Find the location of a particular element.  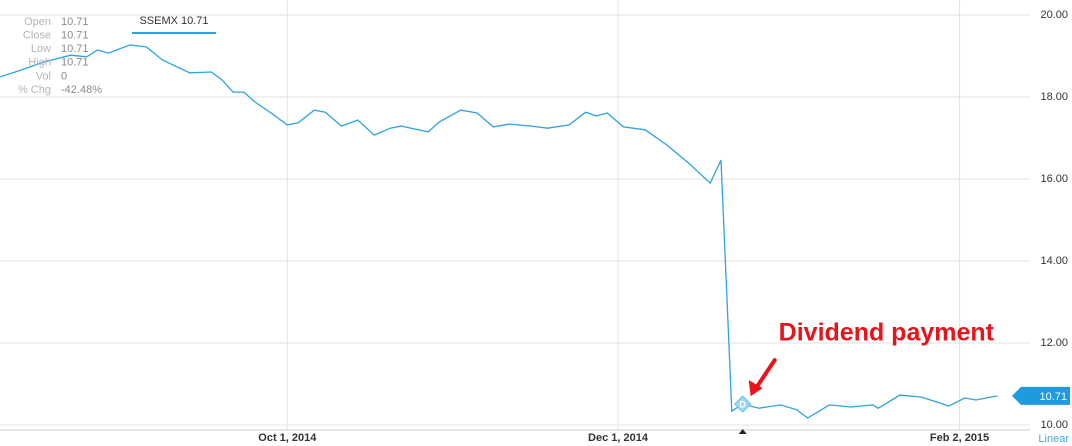

annotation-arrowhead is located at coordinates (755, 388).